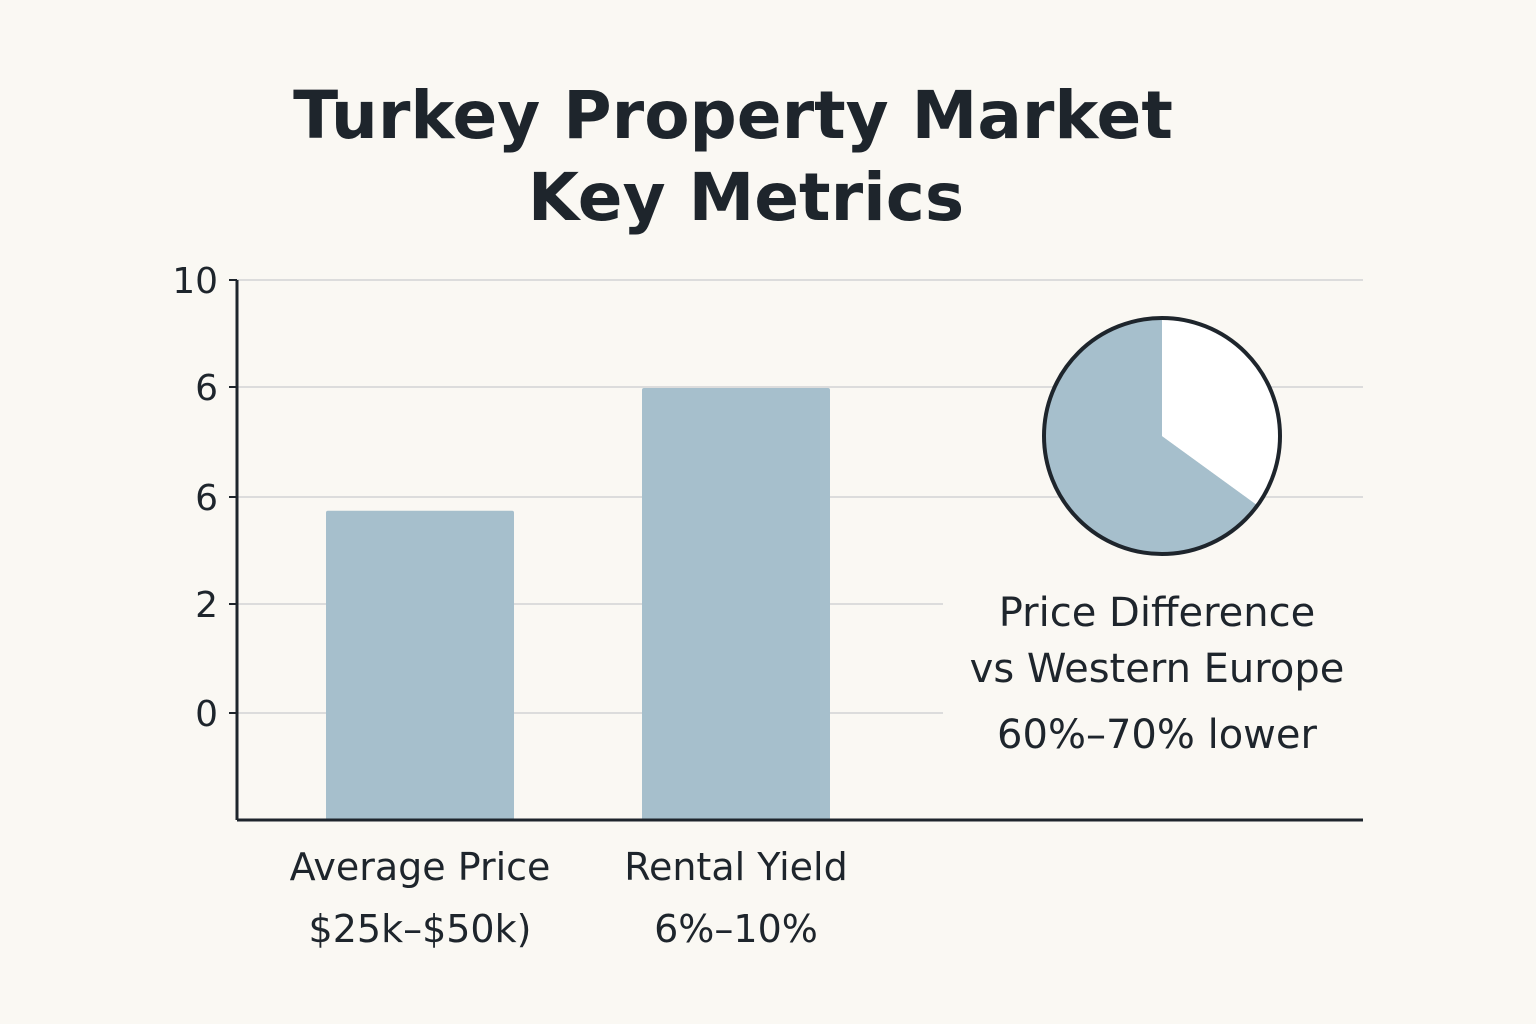  What do you see at coordinates (420, 929) in the screenshot?
I see `category-sublabel: $25k–$50k)` at bounding box center [420, 929].